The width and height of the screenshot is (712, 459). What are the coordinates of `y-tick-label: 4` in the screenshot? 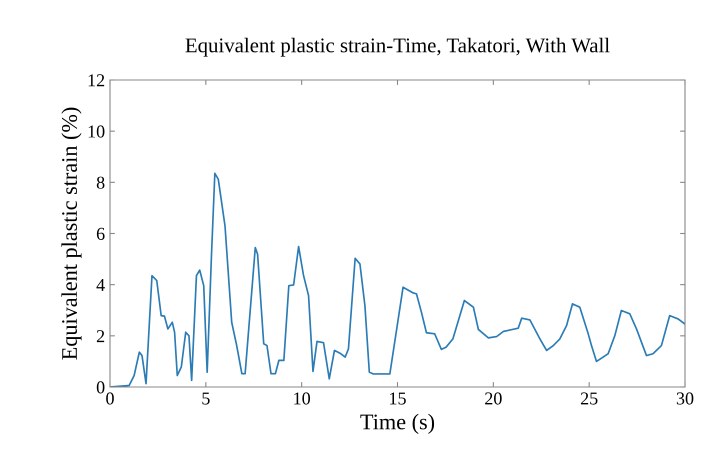 It's located at (100, 285).